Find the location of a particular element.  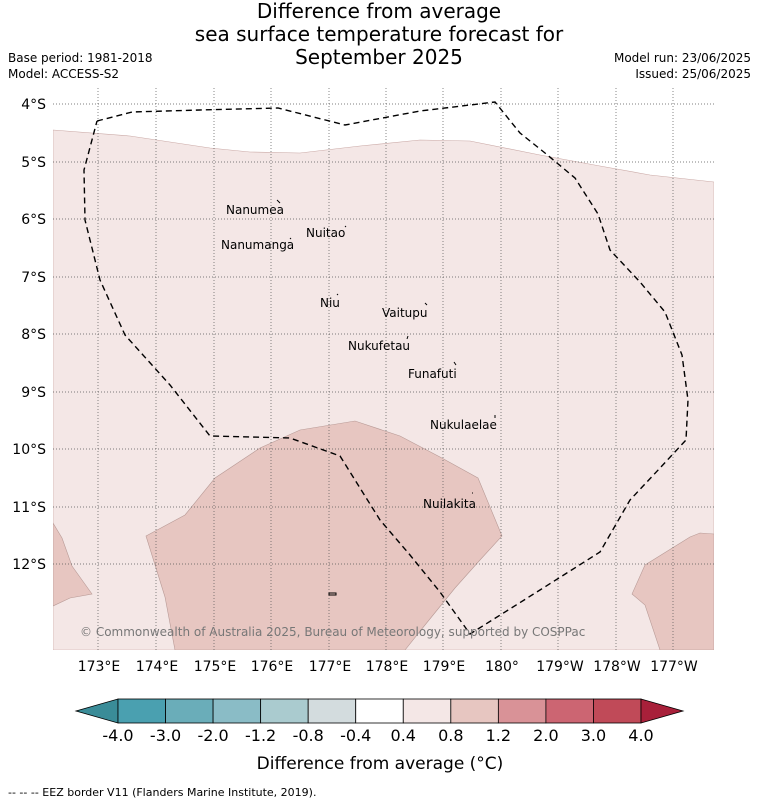

lat-label-6s: 6°S is located at coordinates (33, 220).